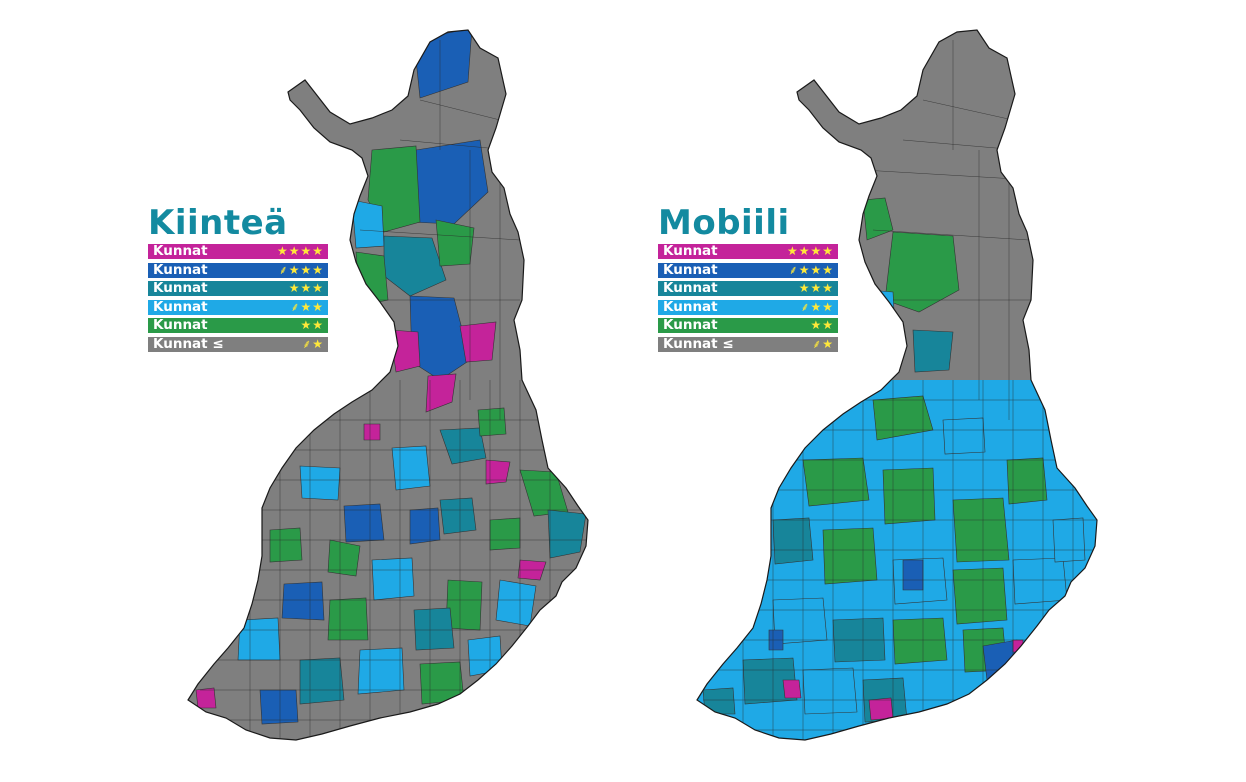 The width and height of the screenshot is (1246, 782). I want to click on kiintea-title: Kiinteä, so click(218, 223).